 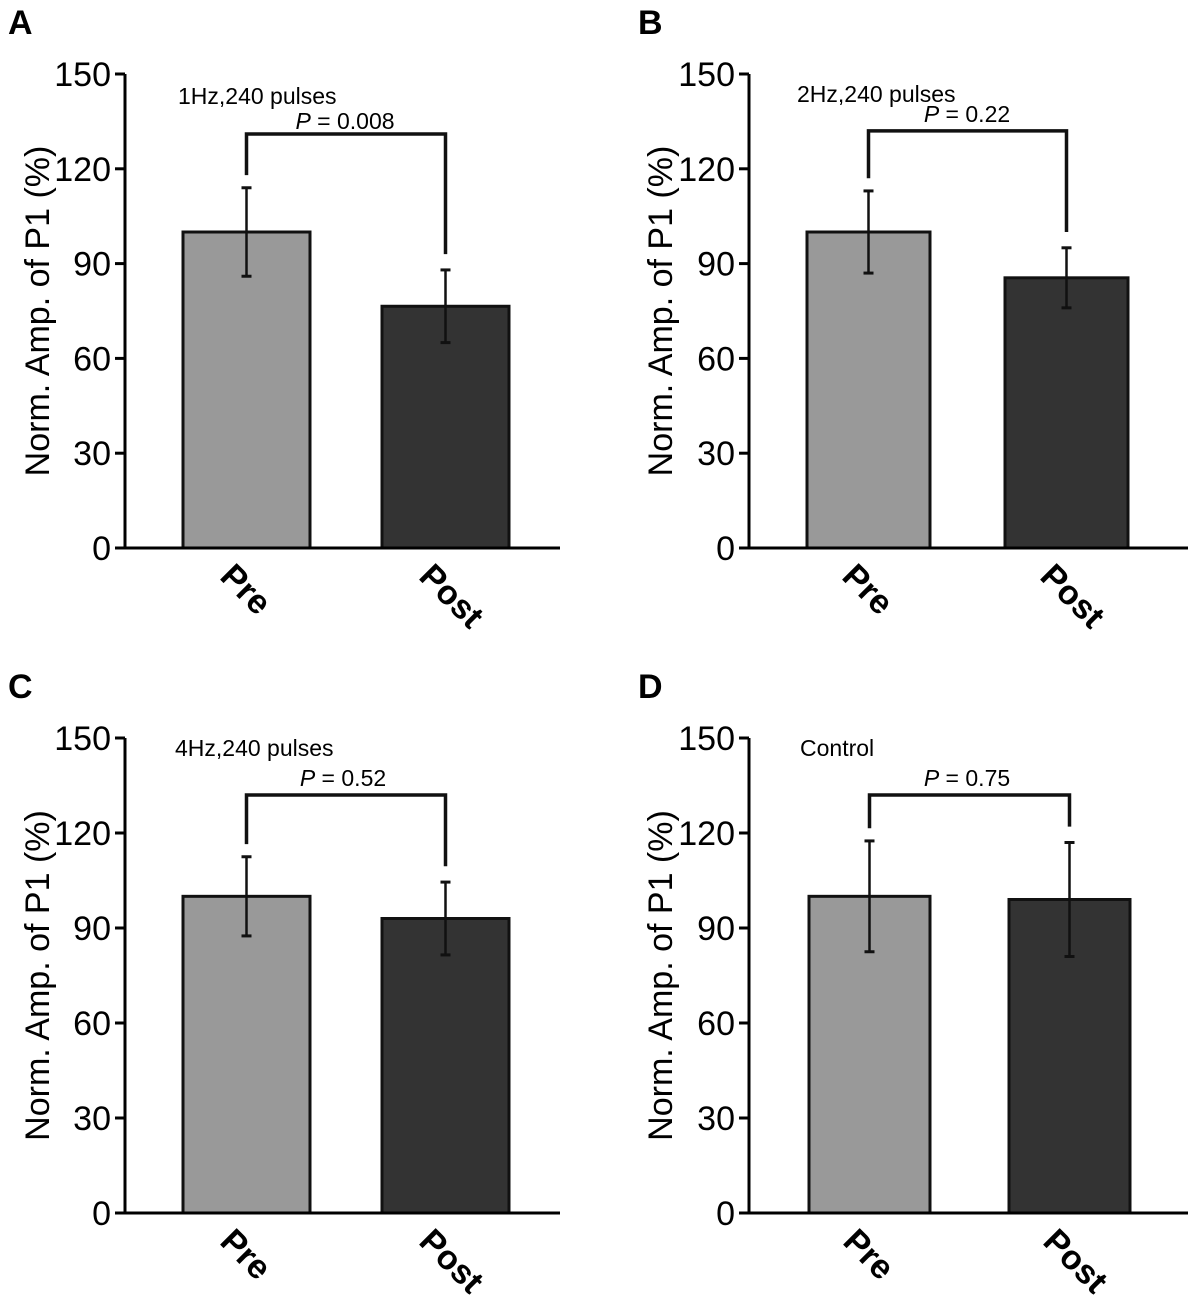 I want to click on p-value-label: P = 0.75, so click(x=967, y=778).